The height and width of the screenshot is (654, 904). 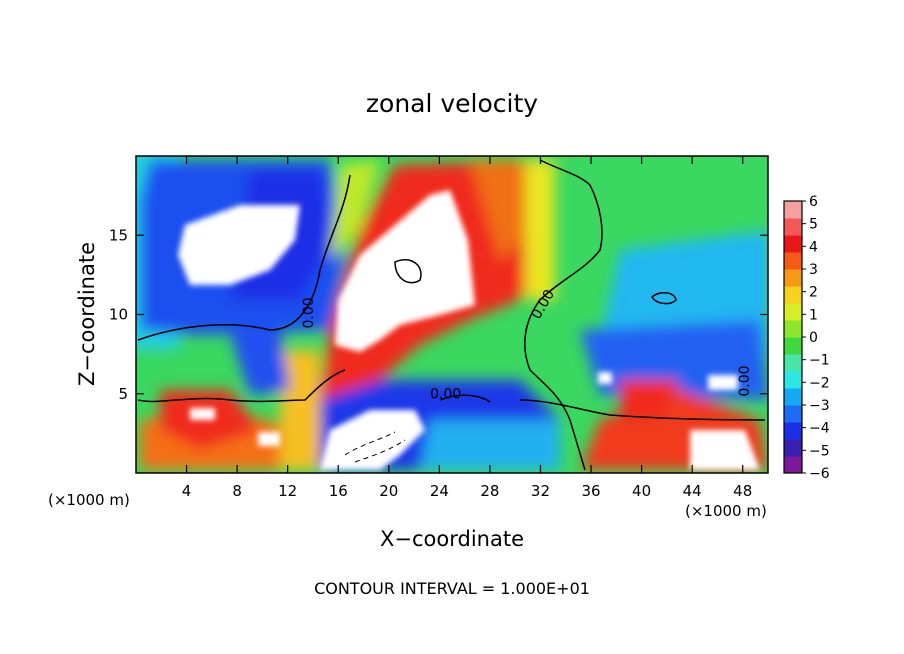 I want to click on x-unit-right: (×1000 m), so click(x=726, y=511).